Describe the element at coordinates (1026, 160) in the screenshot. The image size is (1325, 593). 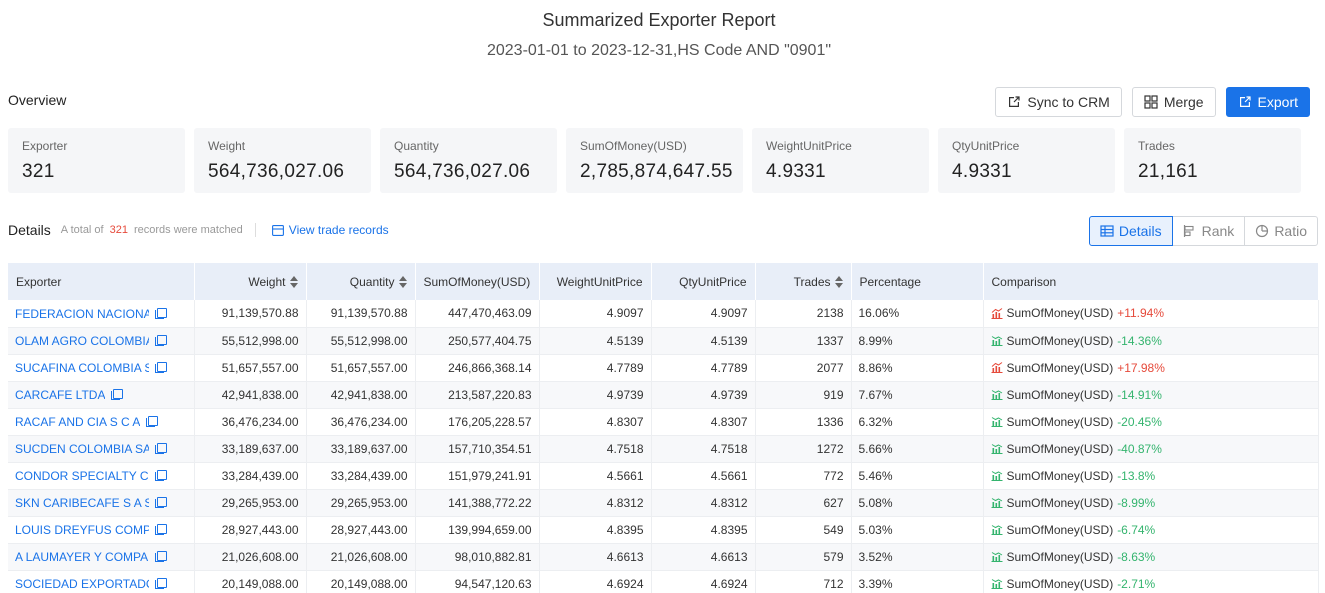
I see `card-qty-unit-price: QtyUnitPrice 4.9331` at that location.